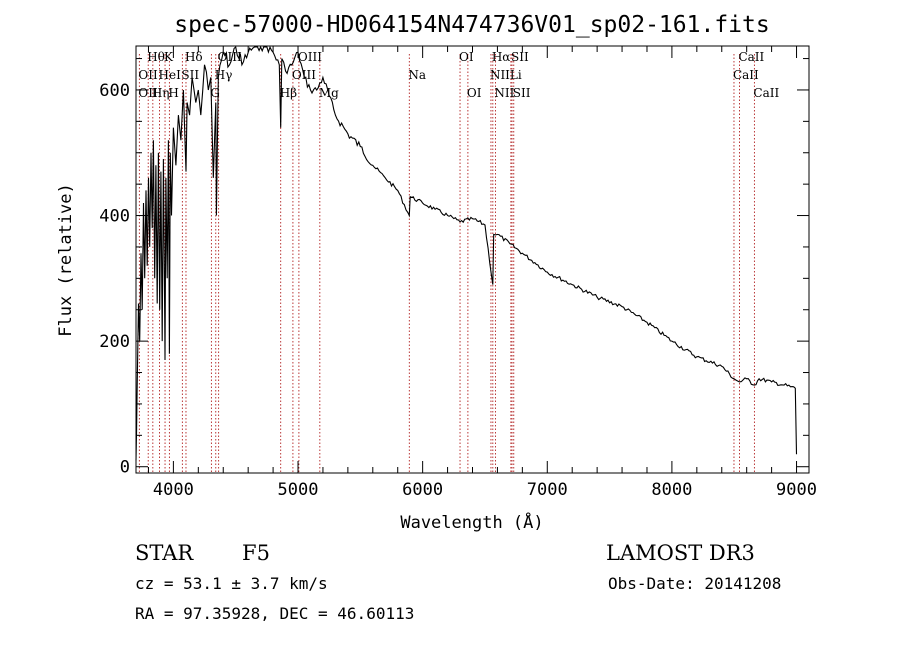 This screenshot has height=649, width=900. Describe the element at coordinates (298, 490) in the screenshot. I see `x-tick-label: 5000` at that location.